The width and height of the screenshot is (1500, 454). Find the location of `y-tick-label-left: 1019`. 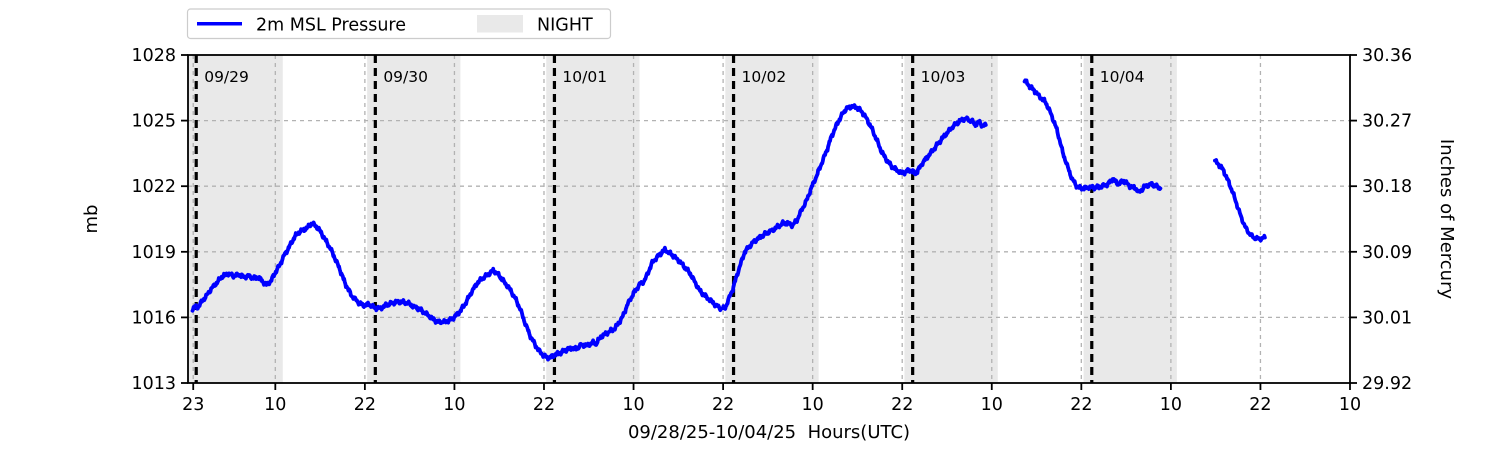

y-tick-label-left: 1019 is located at coordinates (153, 253).